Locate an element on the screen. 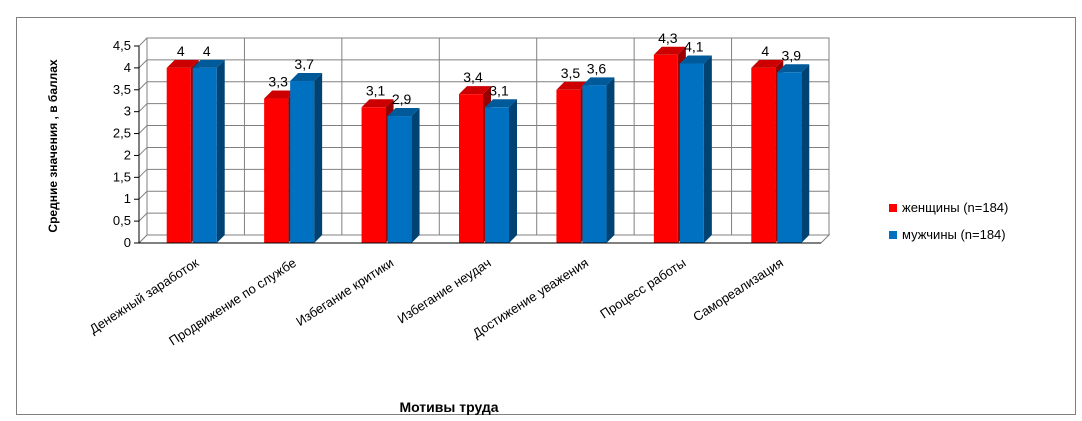 This screenshot has width=1082, height=421. y-axis-ticks: 0 0,5 1 1,5 2 2,5 3 3,5 4 4,5 is located at coordinates (126, 144).